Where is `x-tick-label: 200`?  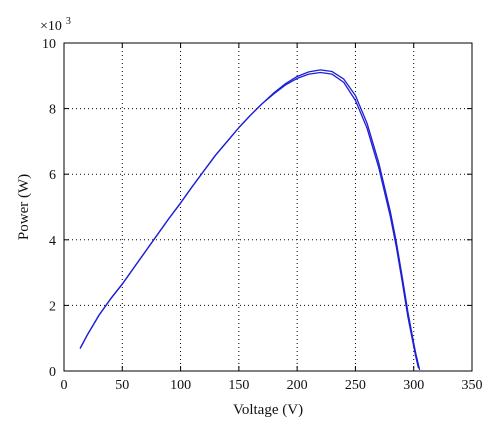
x-tick-label: 200 is located at coordinates (297, 385).